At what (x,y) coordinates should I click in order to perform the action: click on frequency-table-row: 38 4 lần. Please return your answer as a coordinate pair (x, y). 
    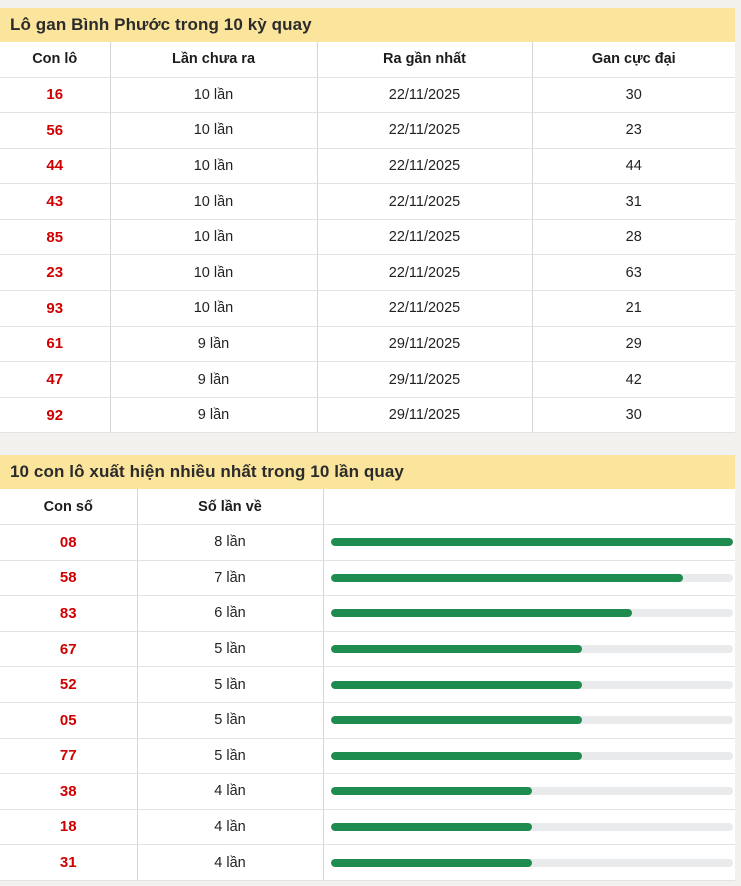
    Looking at the image, I should click on (367, 791).